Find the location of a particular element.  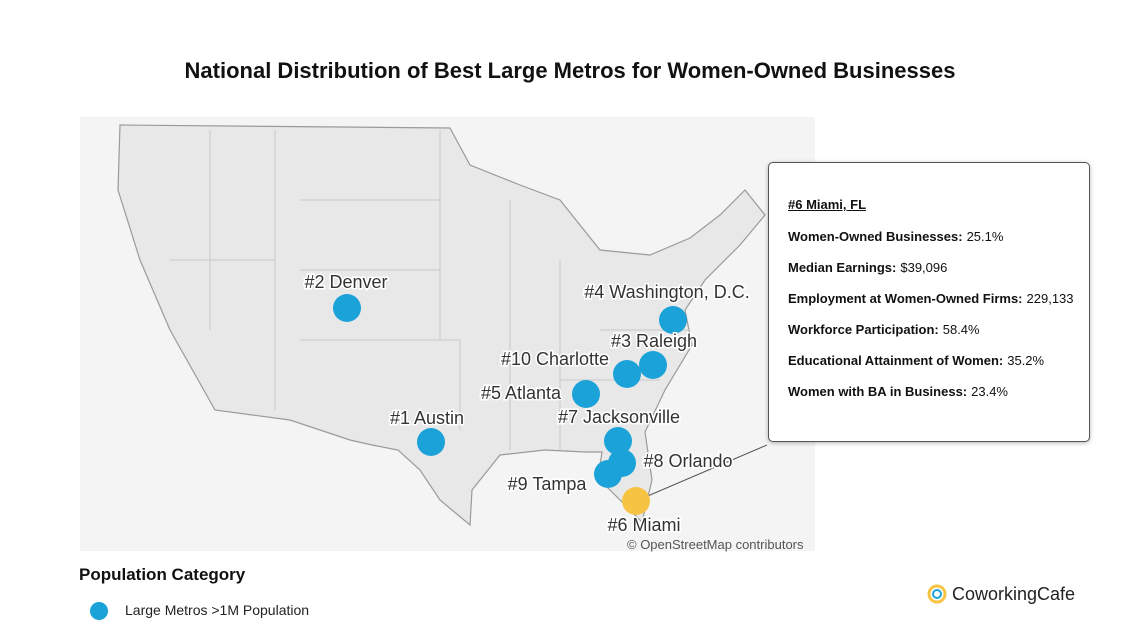

legend-swatch is located at coordinates (99, 611).